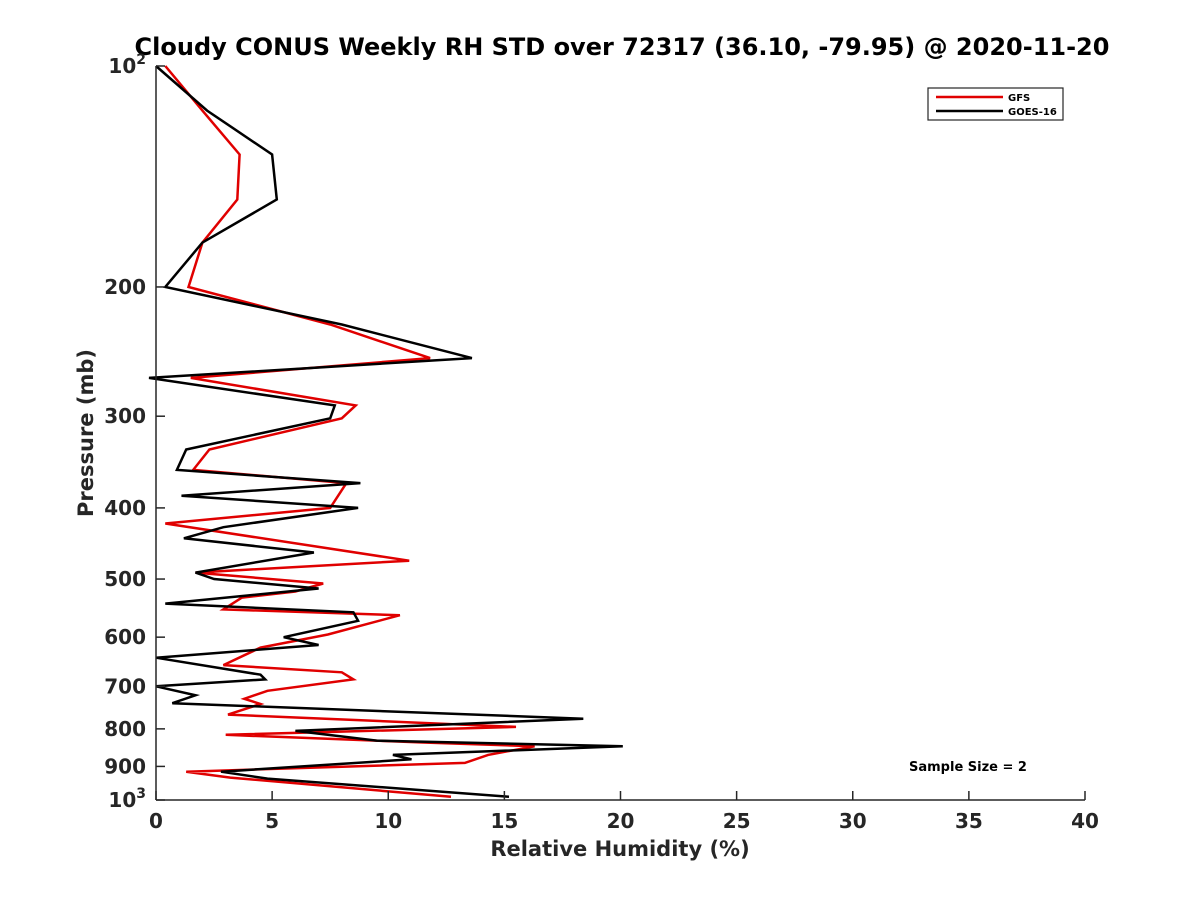  I want to click on x-tick-label: 35, so click(969, 821).